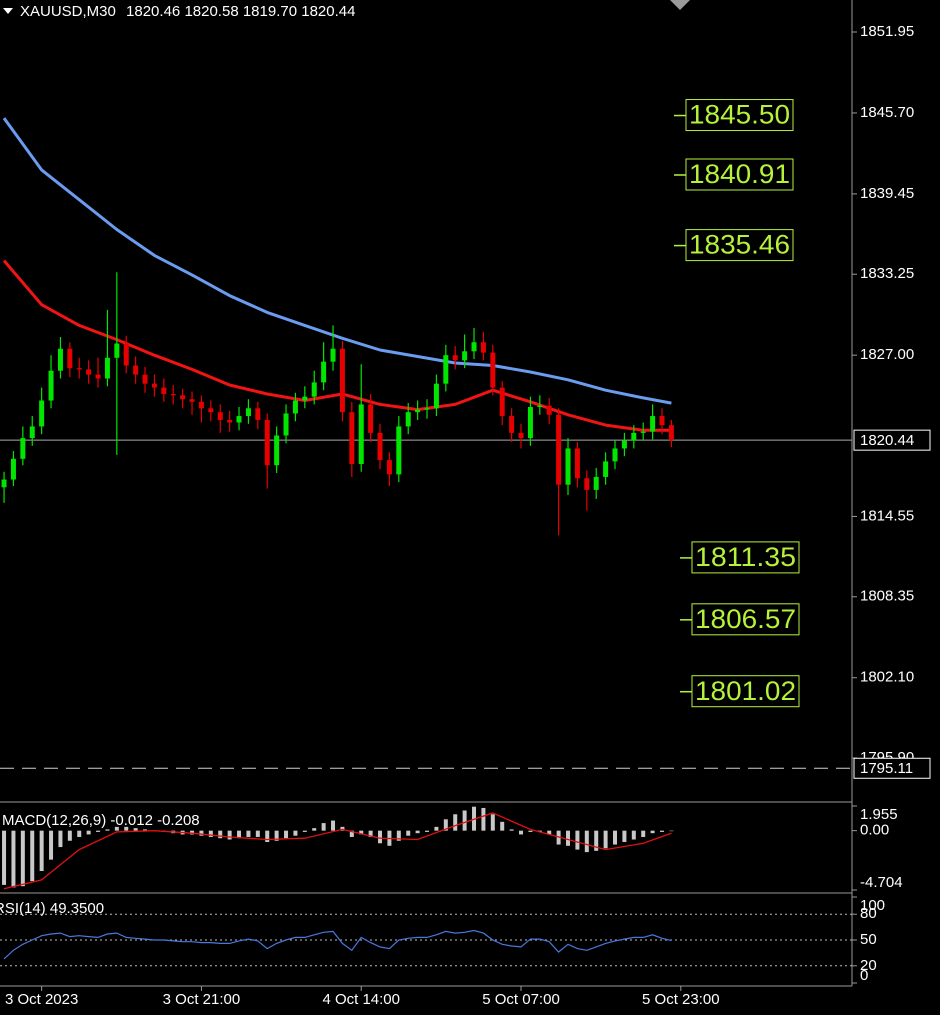 The image size is (940, 1015). What do you see at coordinates (337, 851) in the screenshot?
I see `macd-signal` at bounding box center [337, 851].